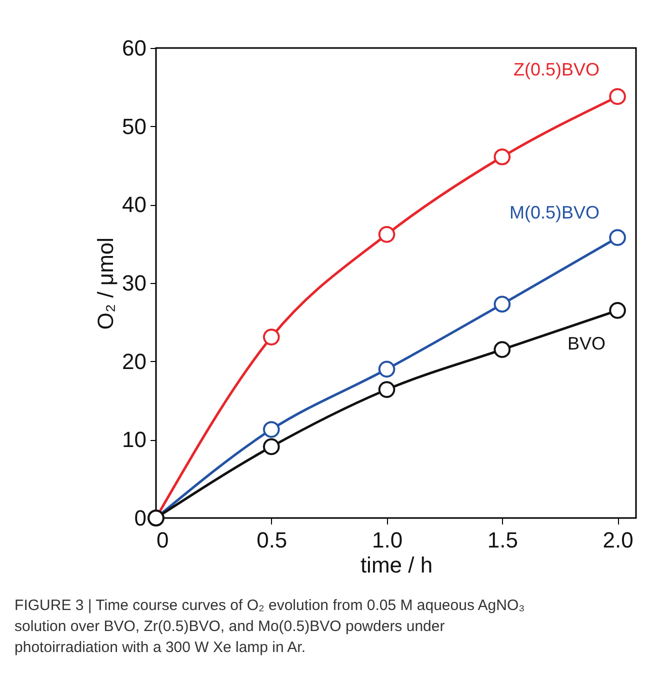 Image resolution: width=659 pixels, height=693 pixels. Describe the element at coordinates (134, 126) in the screenshot. I see `y-tick-label: 50` at that location.